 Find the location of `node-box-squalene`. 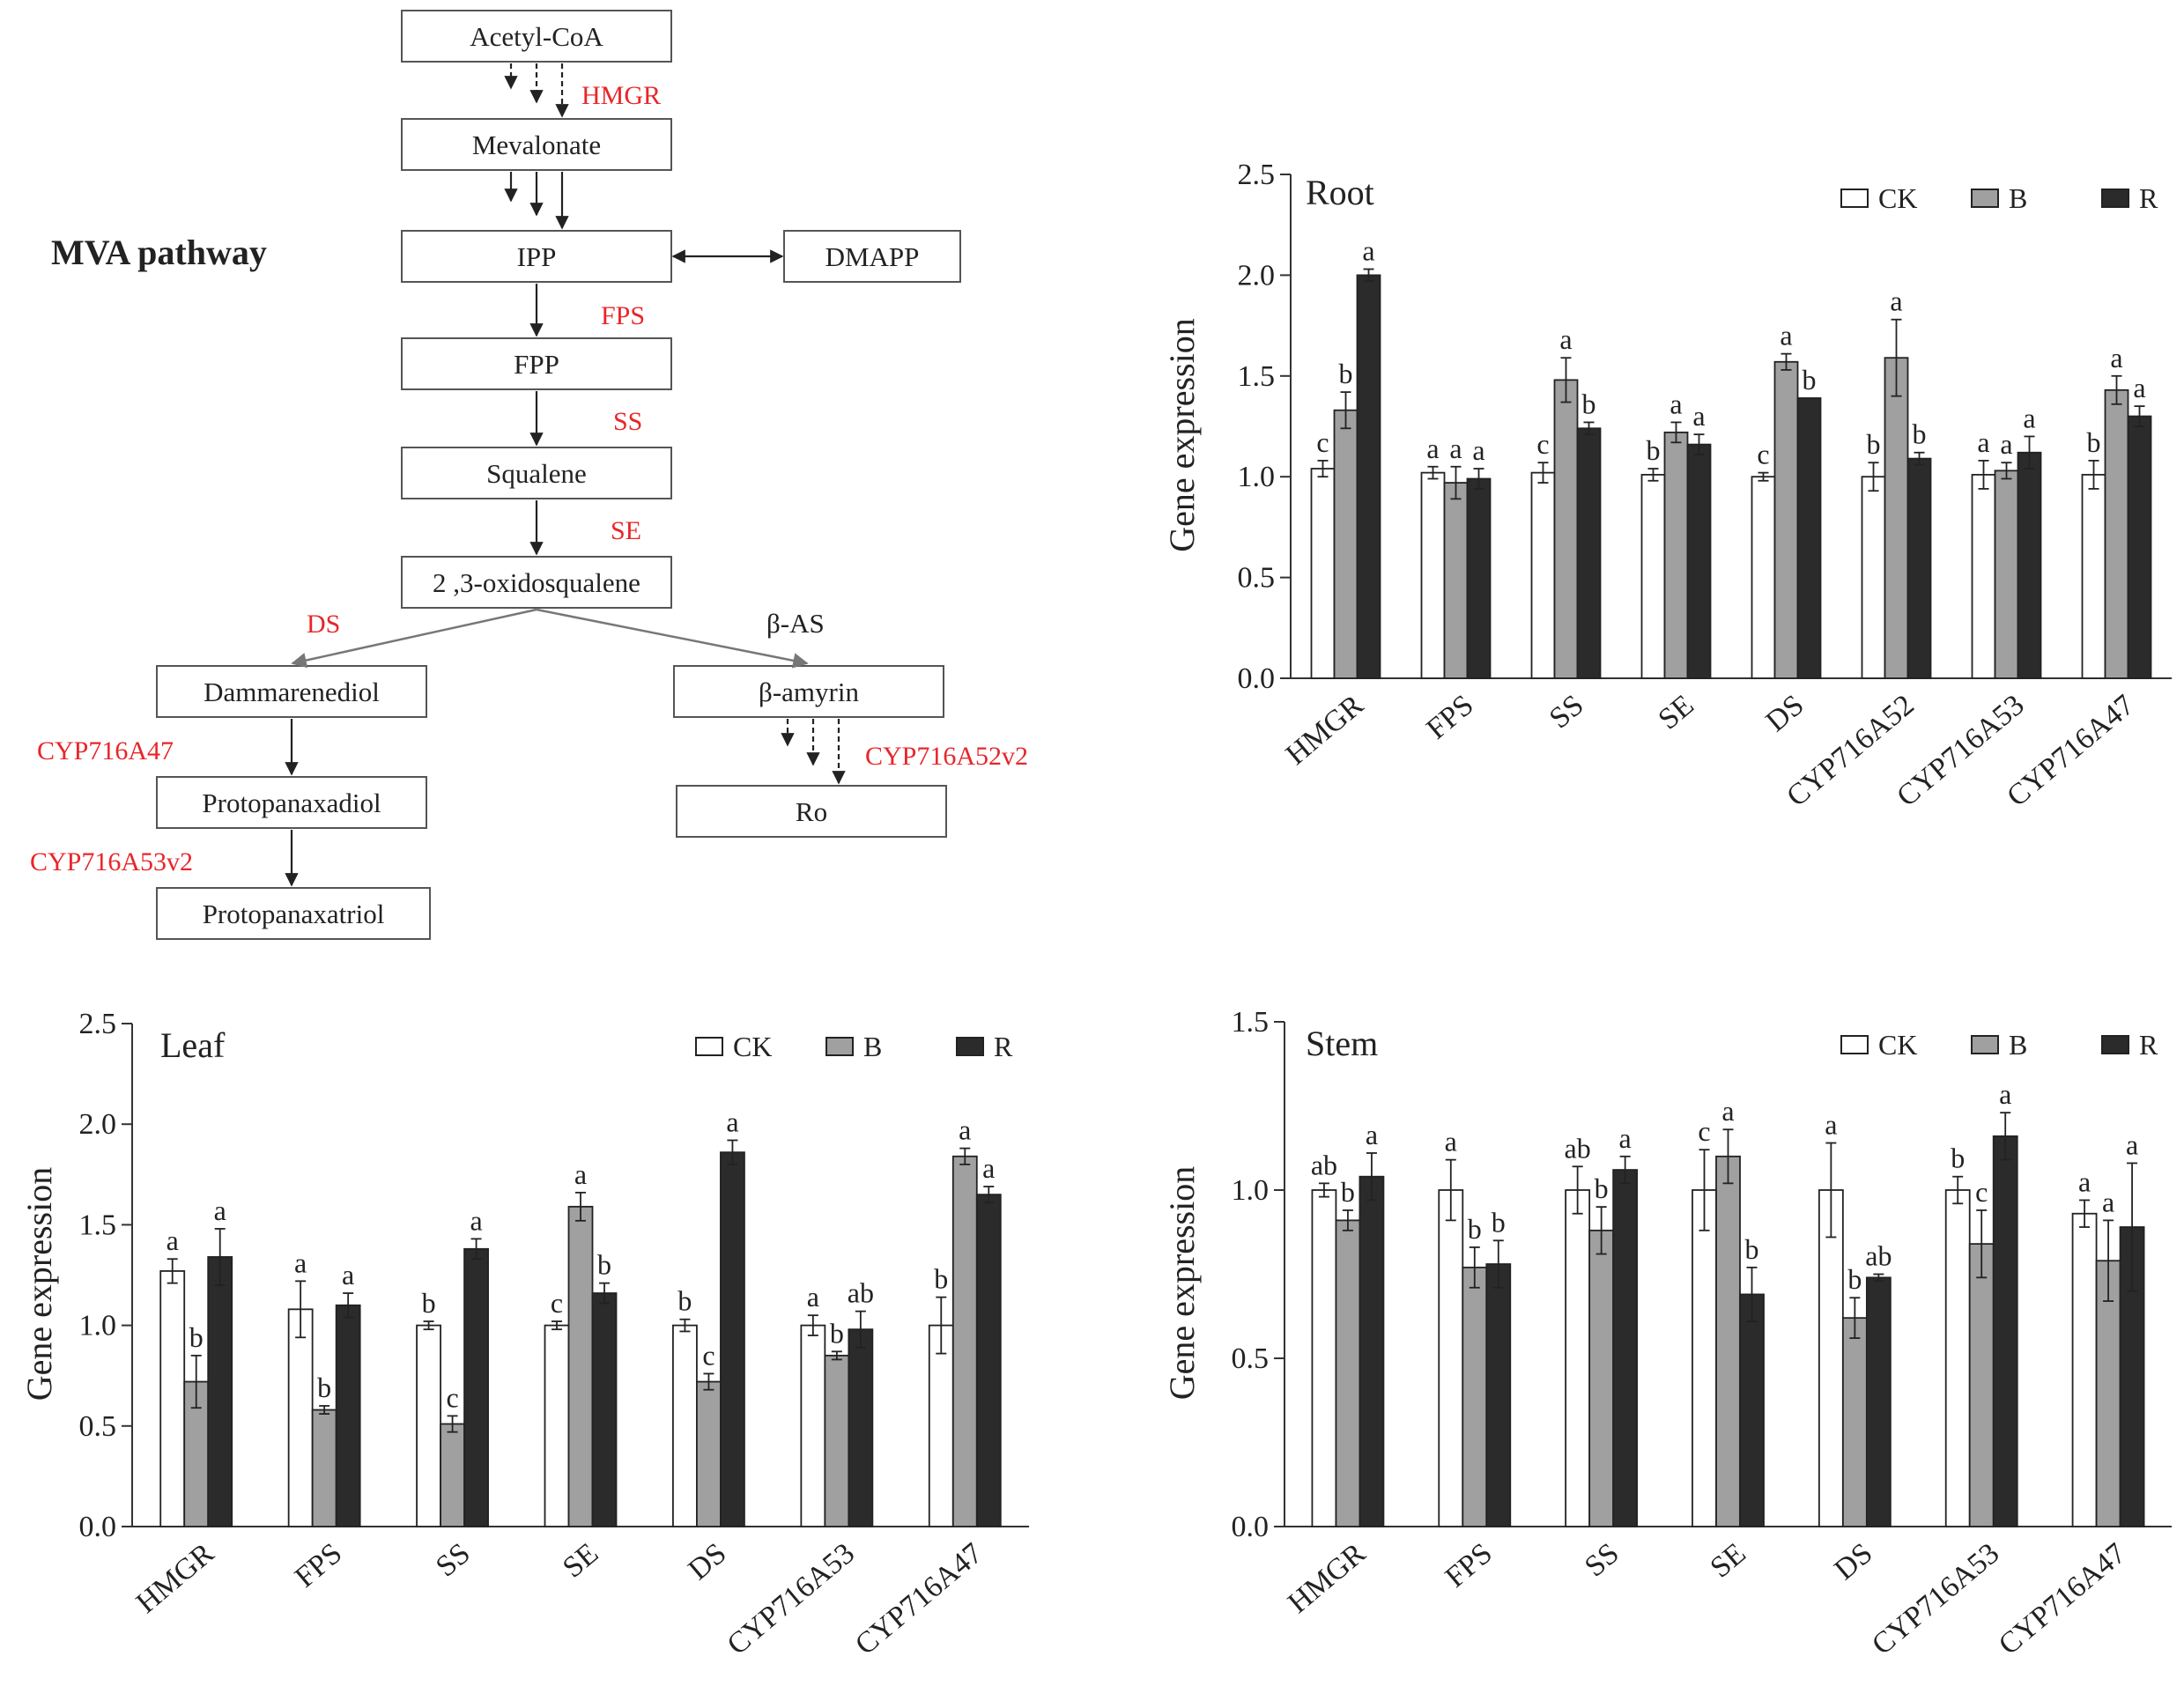

node-box-squalene is located at coordinates (536, 473).